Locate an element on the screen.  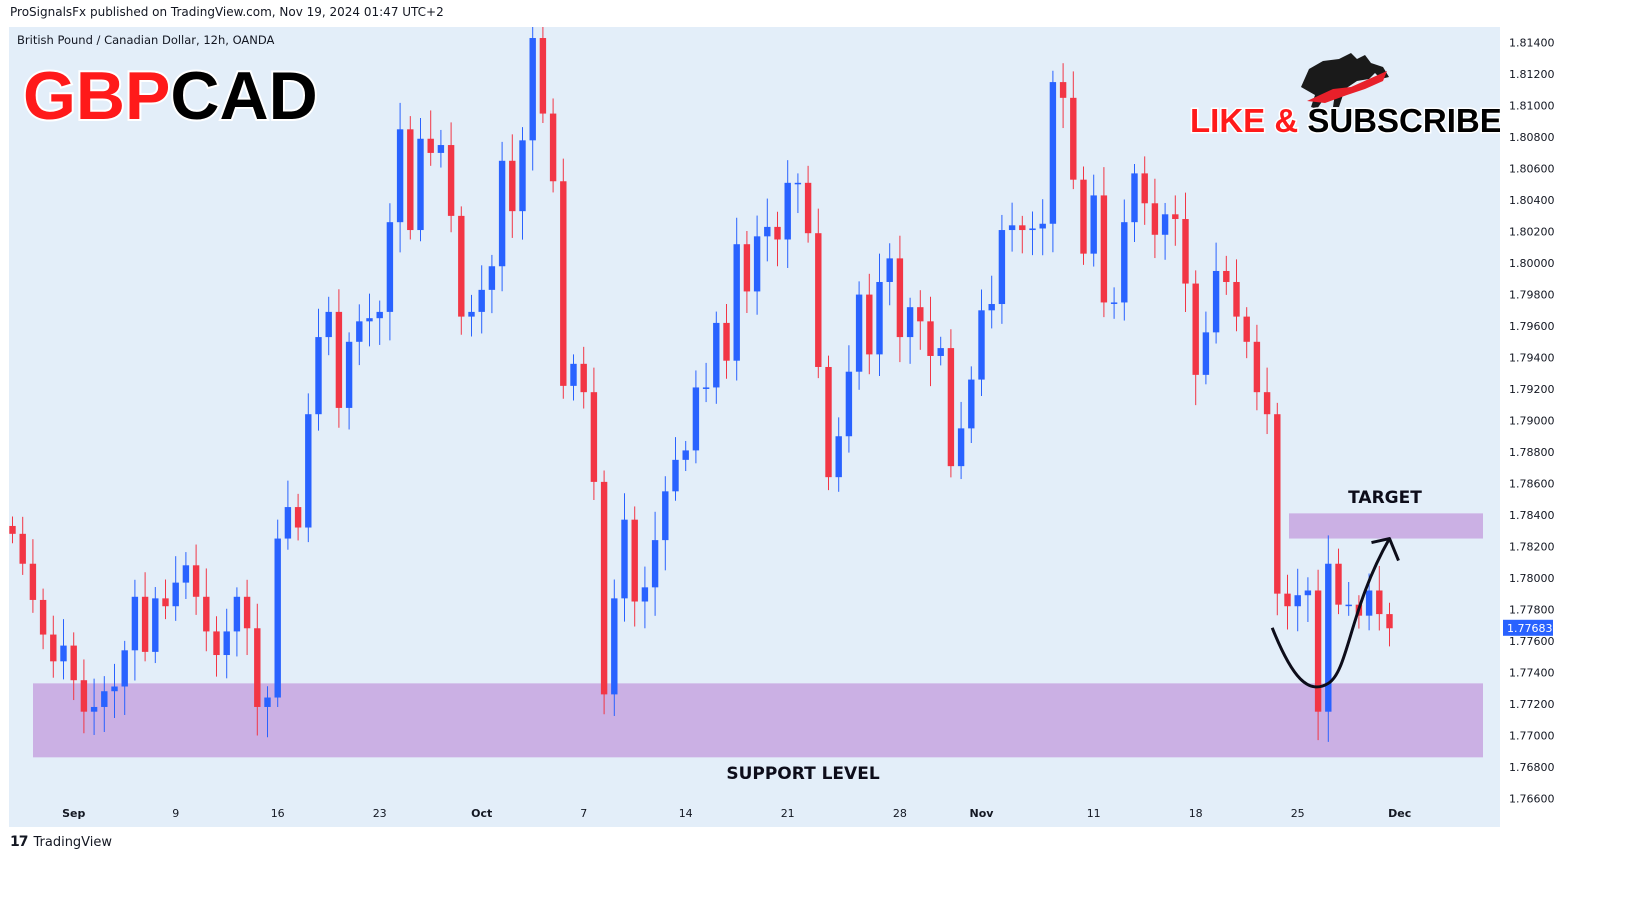
y-tick-label: 1.81400 is located at coordinates (1532, 43).